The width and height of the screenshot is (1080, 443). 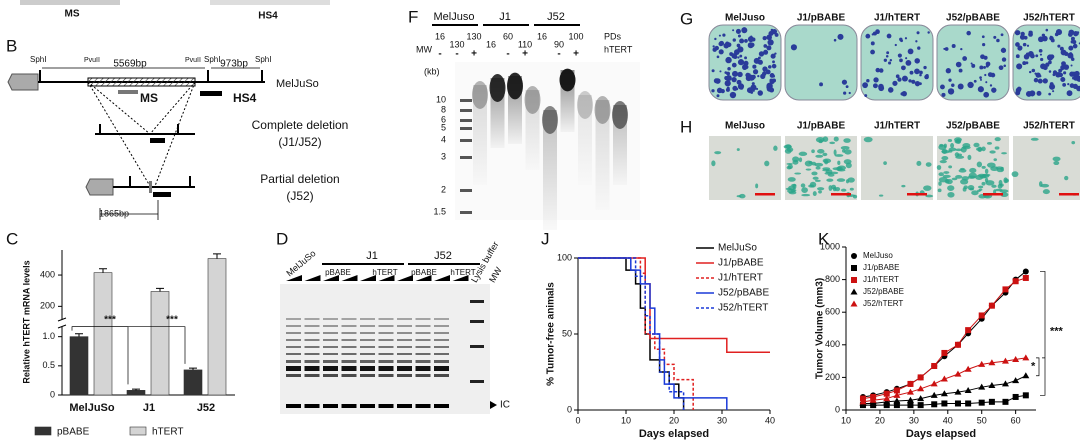 What do you see at coordinates (880, 420) in the screenshot?
I see `x-tick-label: 20` at bounding box center [880, 420].